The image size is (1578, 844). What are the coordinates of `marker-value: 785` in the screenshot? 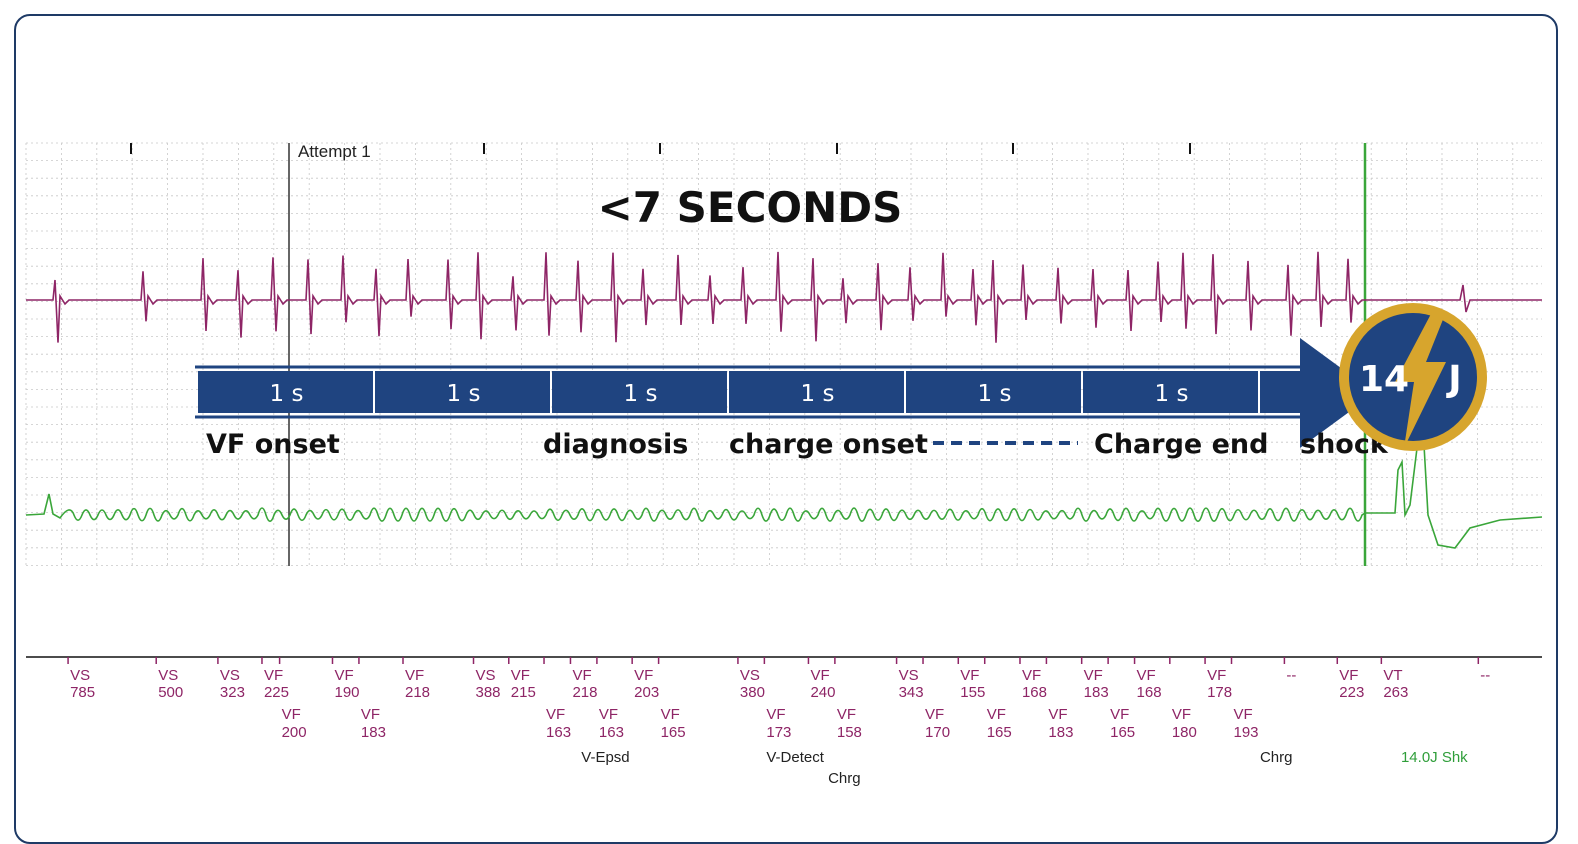 It's located at (82, 692).